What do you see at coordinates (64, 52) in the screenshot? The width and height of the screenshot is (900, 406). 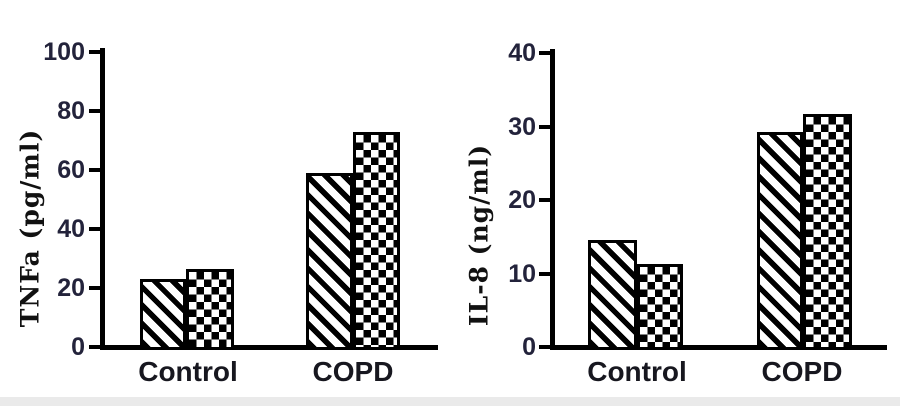 I see `y-tick-label: 100` at bounding box center [64, 52].